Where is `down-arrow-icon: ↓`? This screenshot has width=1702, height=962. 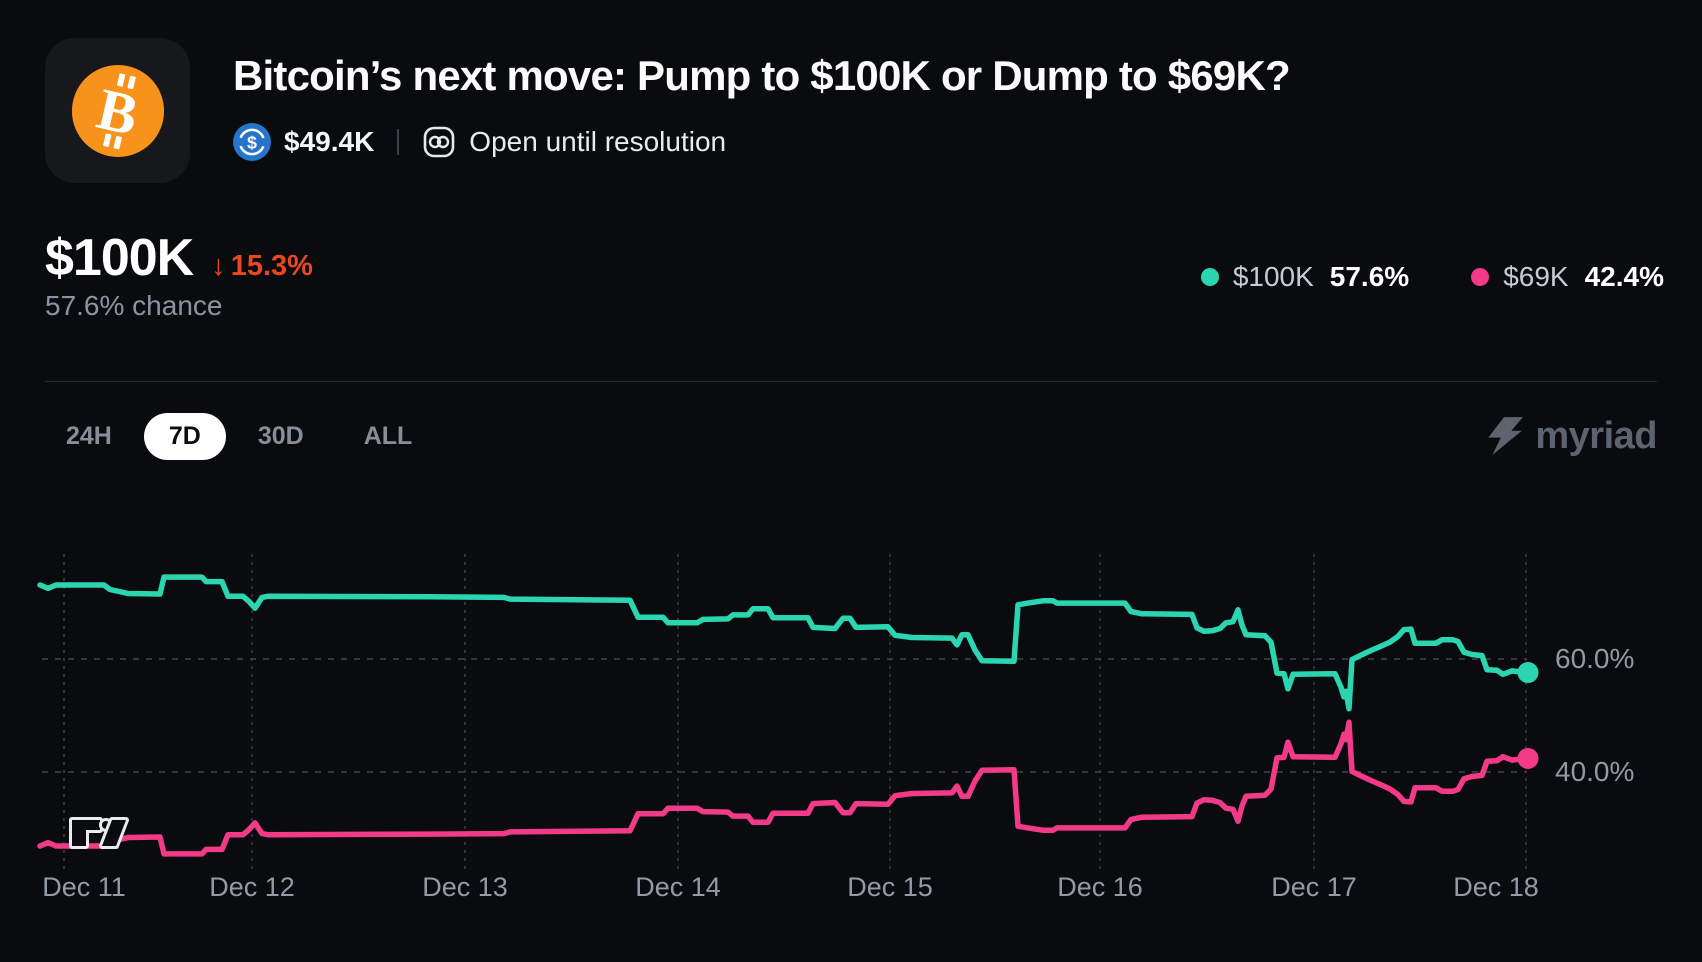 down-arrow-icon: ↓ is located at coordinates (218, 266).